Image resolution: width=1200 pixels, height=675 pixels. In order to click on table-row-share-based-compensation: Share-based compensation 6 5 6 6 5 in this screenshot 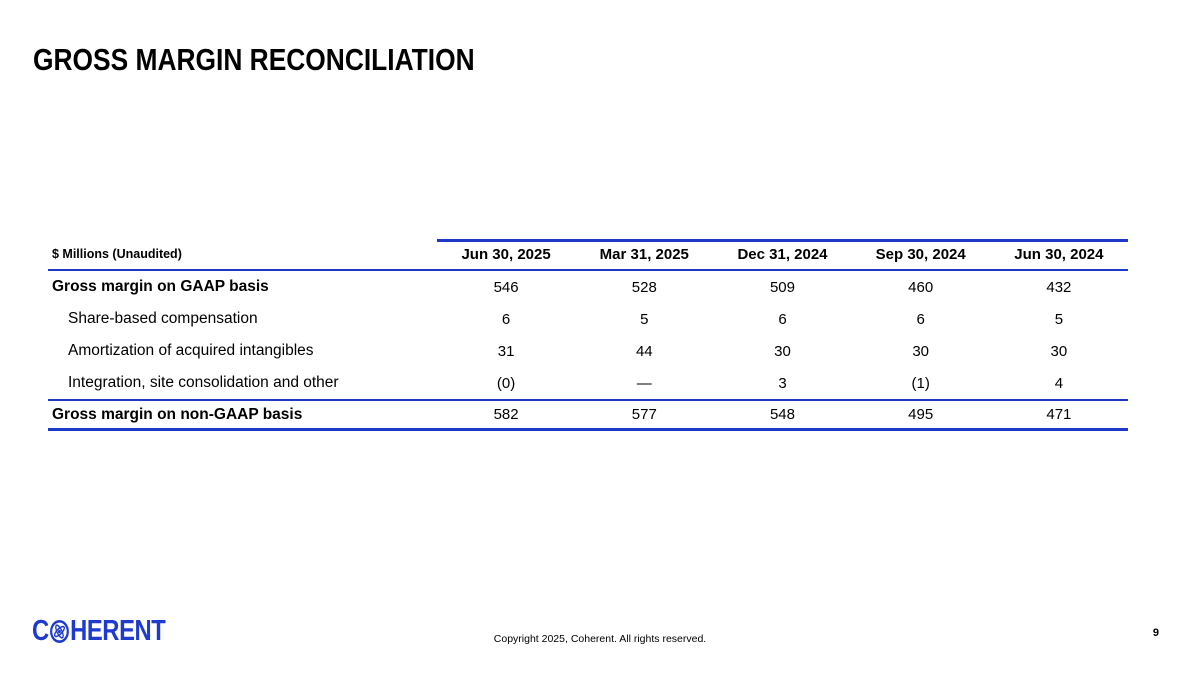, I will do `click(588, 319)`.